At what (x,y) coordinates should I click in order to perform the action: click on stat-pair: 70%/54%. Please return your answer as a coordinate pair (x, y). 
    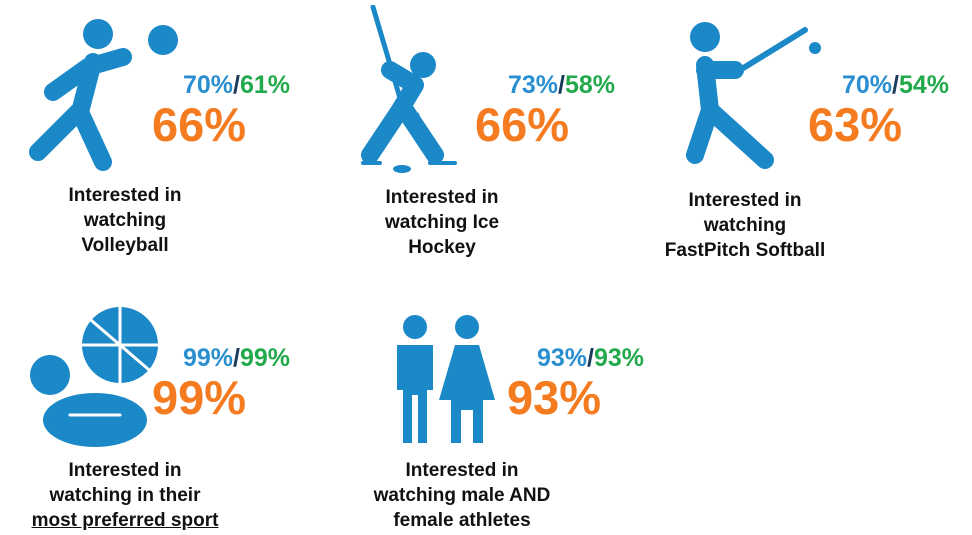
    Looking at the image, I should click on (895, 85).